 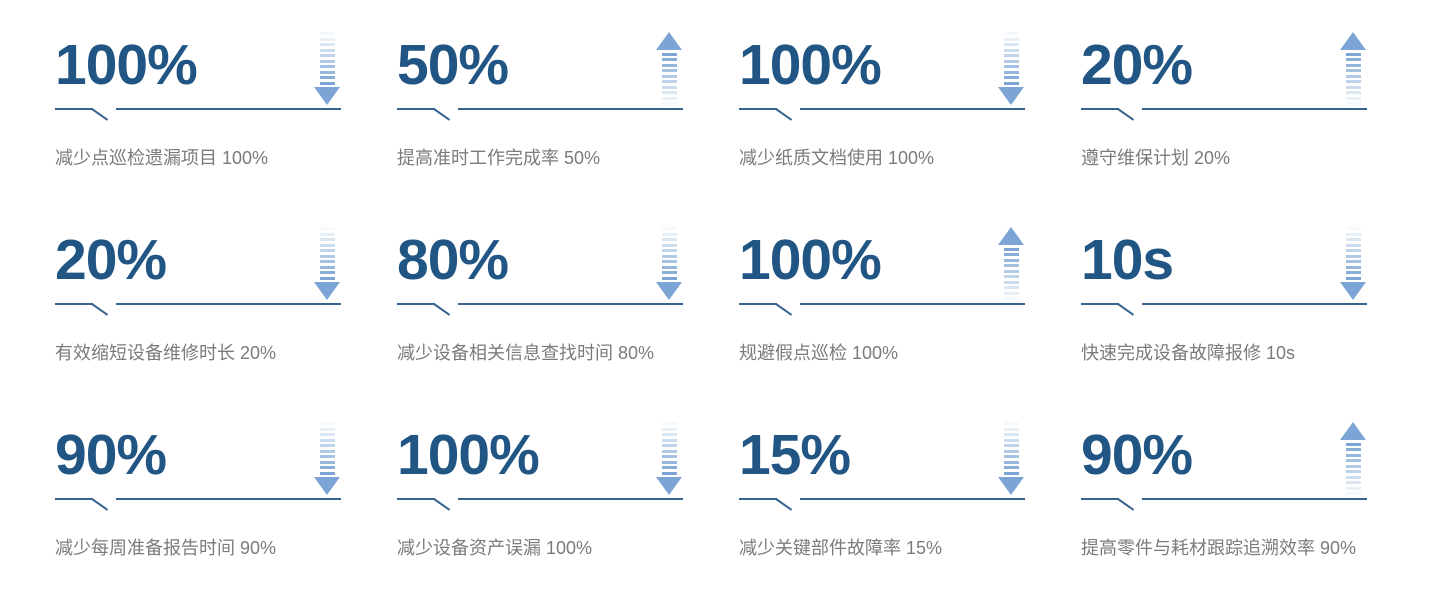 I want to click on stat-label: 有效缩短设备维修时长 20%, so click(x=166, y=353).